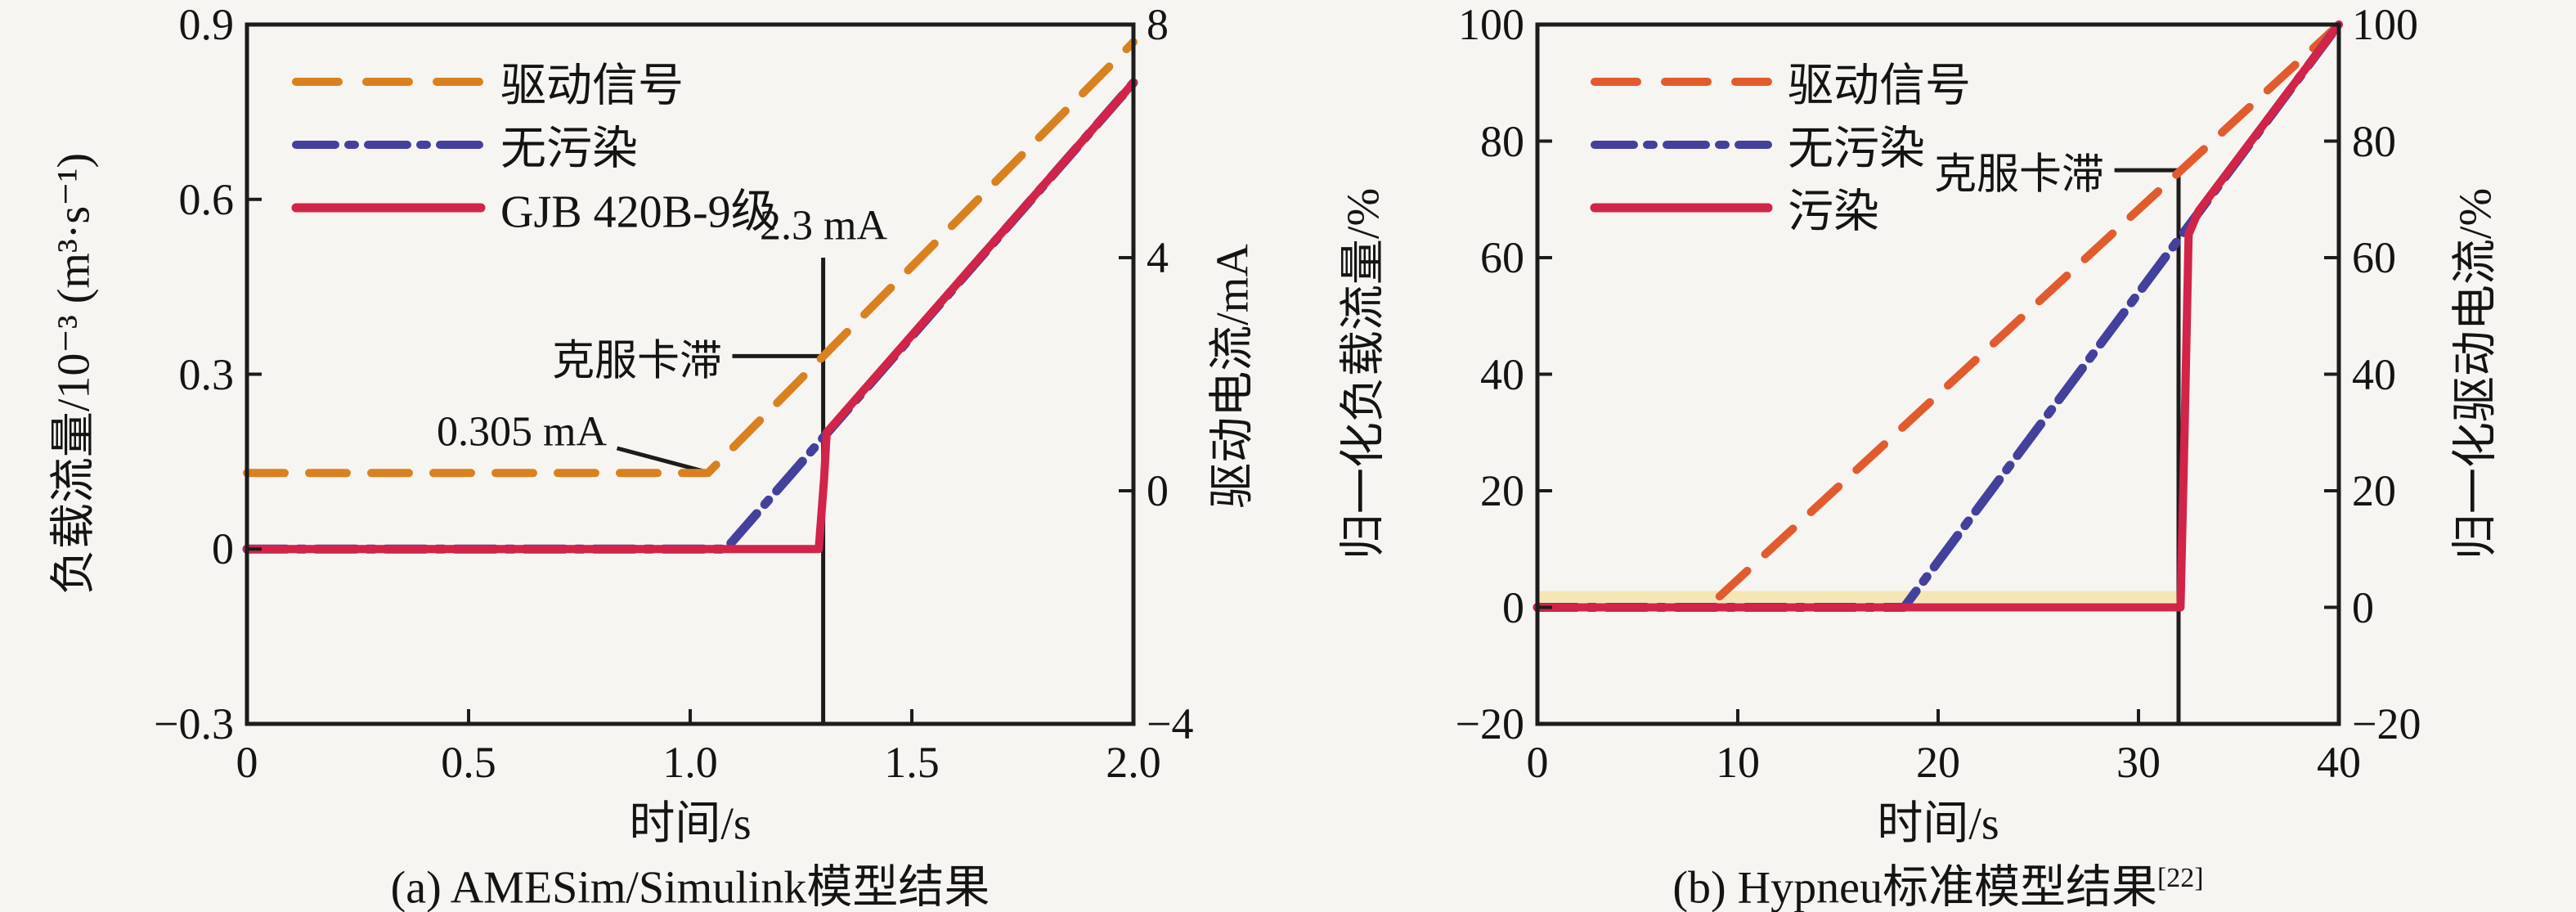 This screenshot has width=2576, height=912. Describe the element at coordinates (663, 461) in the screenshot. I see `chart-a-annotation-line` at that location.